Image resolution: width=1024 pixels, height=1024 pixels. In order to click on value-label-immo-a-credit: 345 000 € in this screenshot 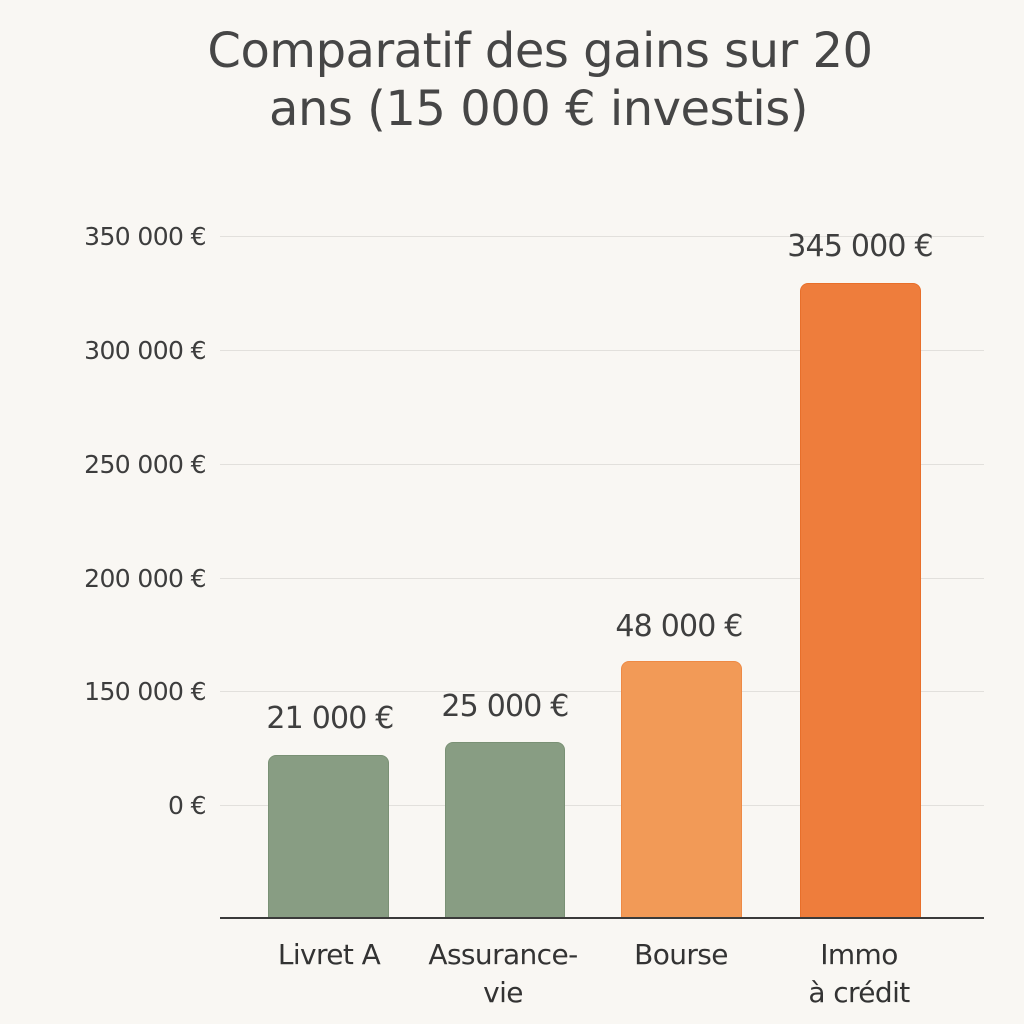, I will do `click(860, 246)`.